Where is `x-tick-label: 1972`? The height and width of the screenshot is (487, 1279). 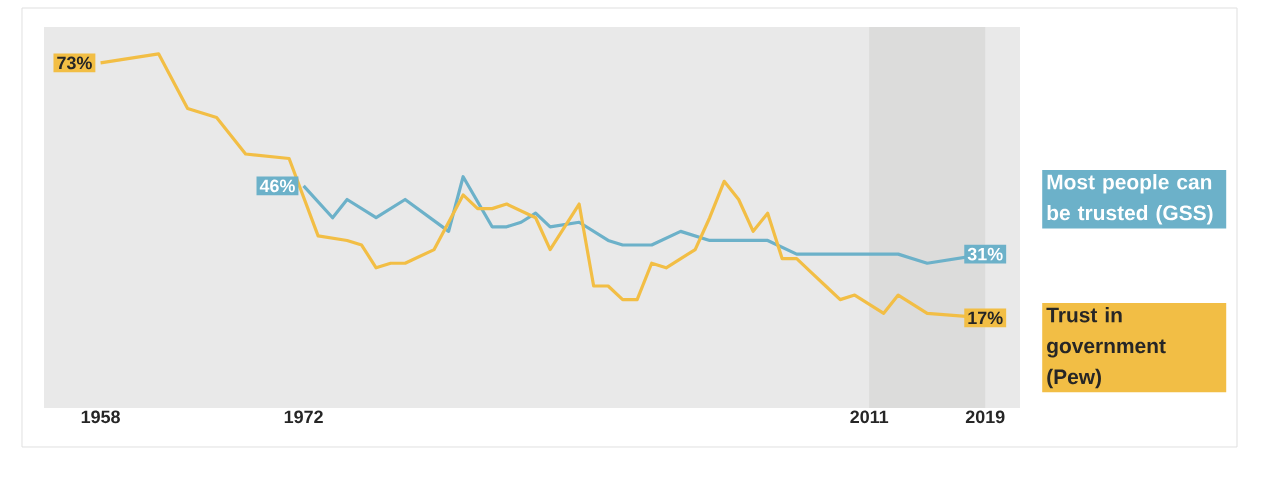
x-tick-label: 1972 is located at coordinates (303, 417).